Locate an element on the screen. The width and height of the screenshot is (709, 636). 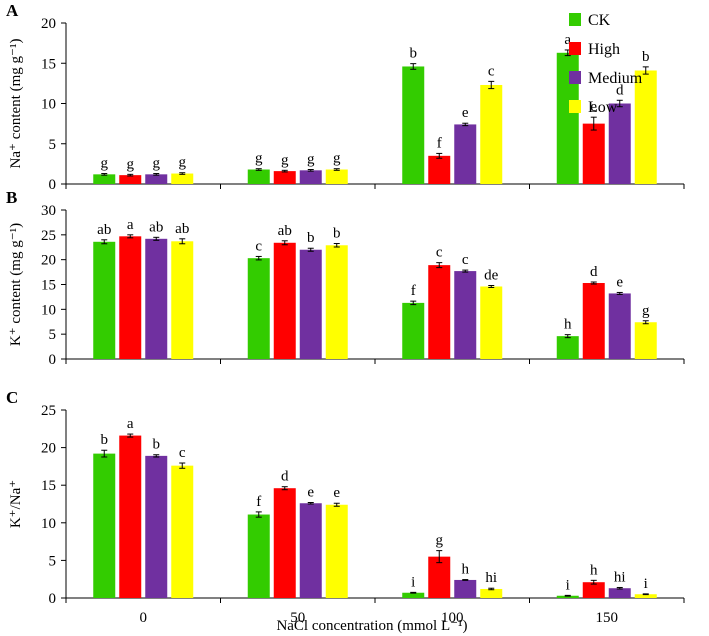
legend-label-ck: CK is located at coordinates (599, 20).